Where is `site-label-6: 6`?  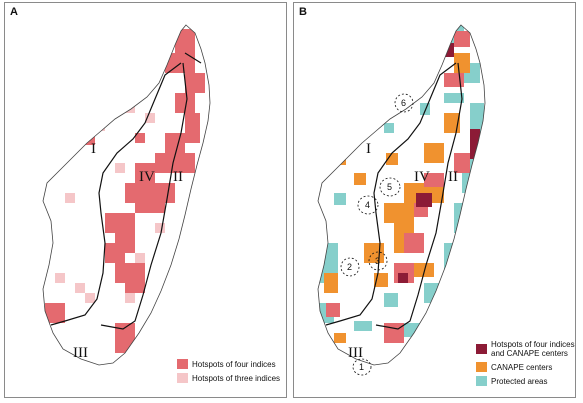
site-label-6: 6 is located at coordinates (403, 103).